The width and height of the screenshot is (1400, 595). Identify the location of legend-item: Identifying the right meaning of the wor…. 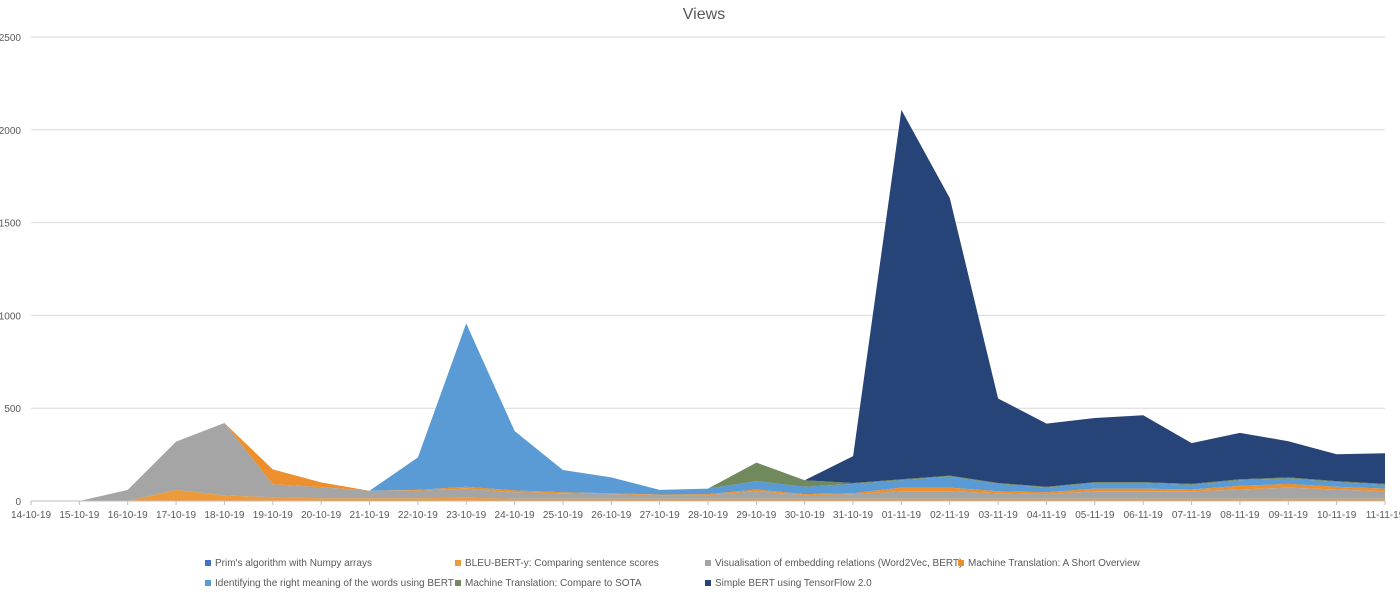
(329, 583).